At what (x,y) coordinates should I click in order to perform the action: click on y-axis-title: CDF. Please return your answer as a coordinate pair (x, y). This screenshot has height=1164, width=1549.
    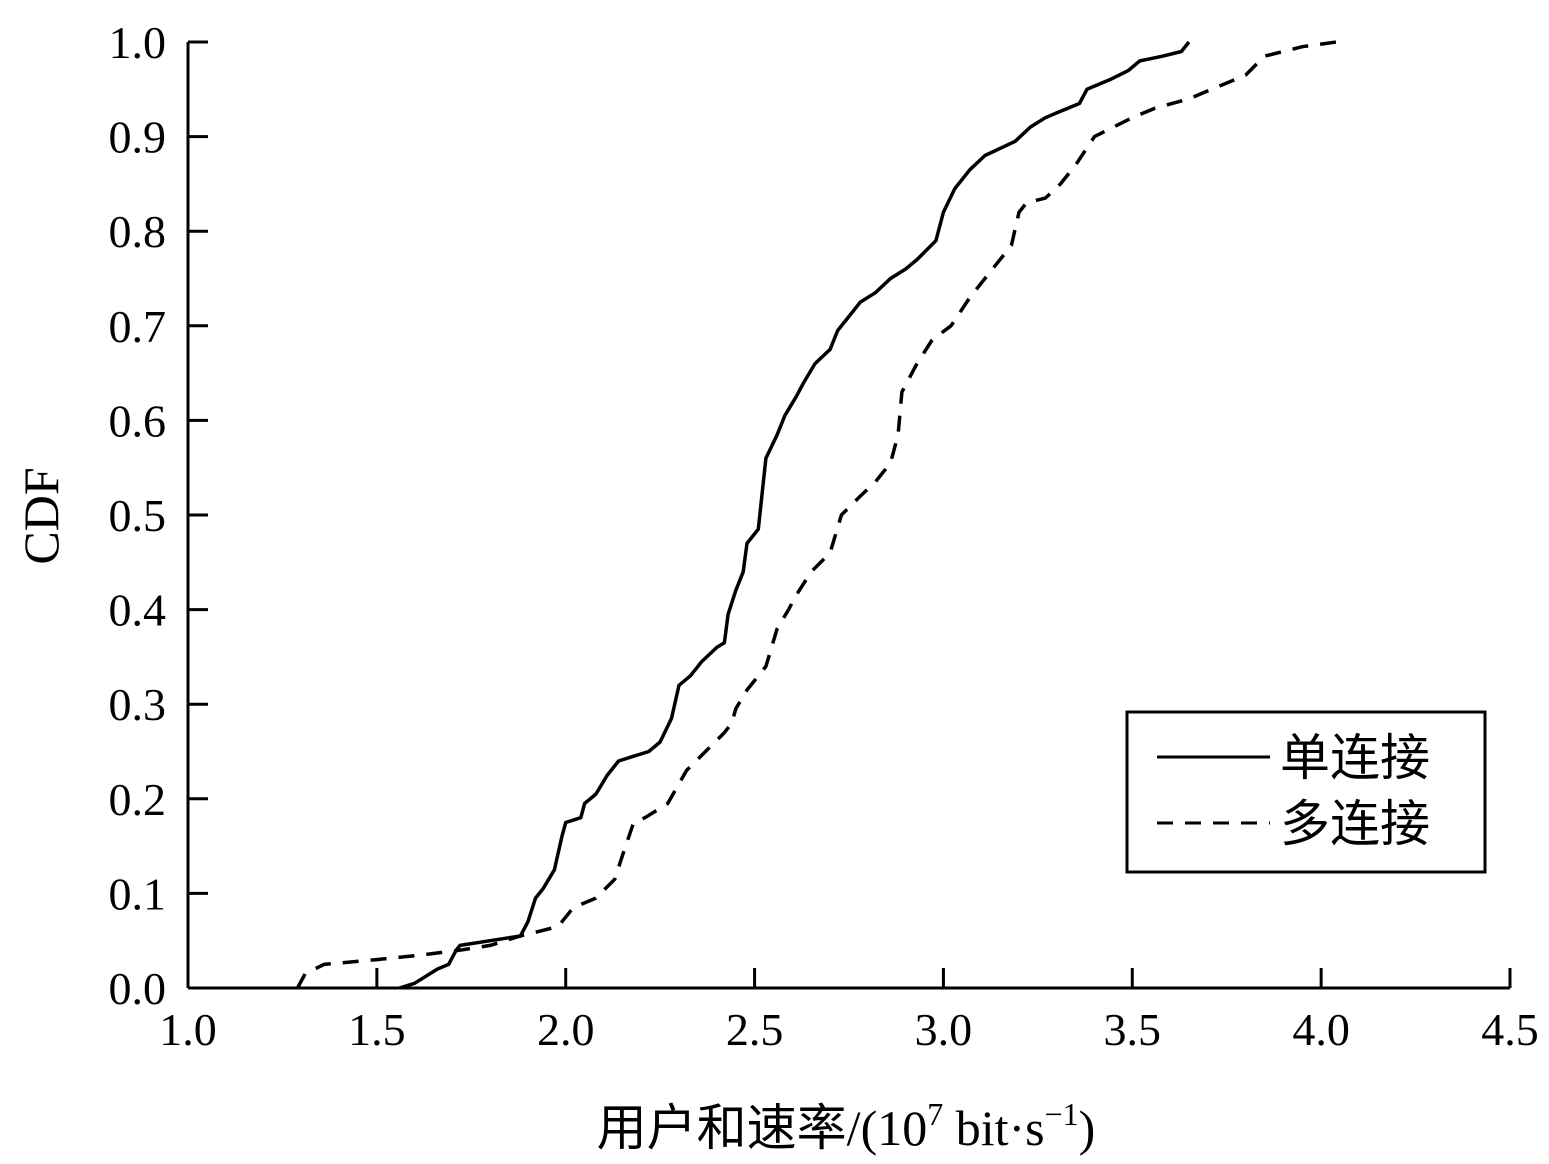
    Looking at the image, I should click on (41, 515).